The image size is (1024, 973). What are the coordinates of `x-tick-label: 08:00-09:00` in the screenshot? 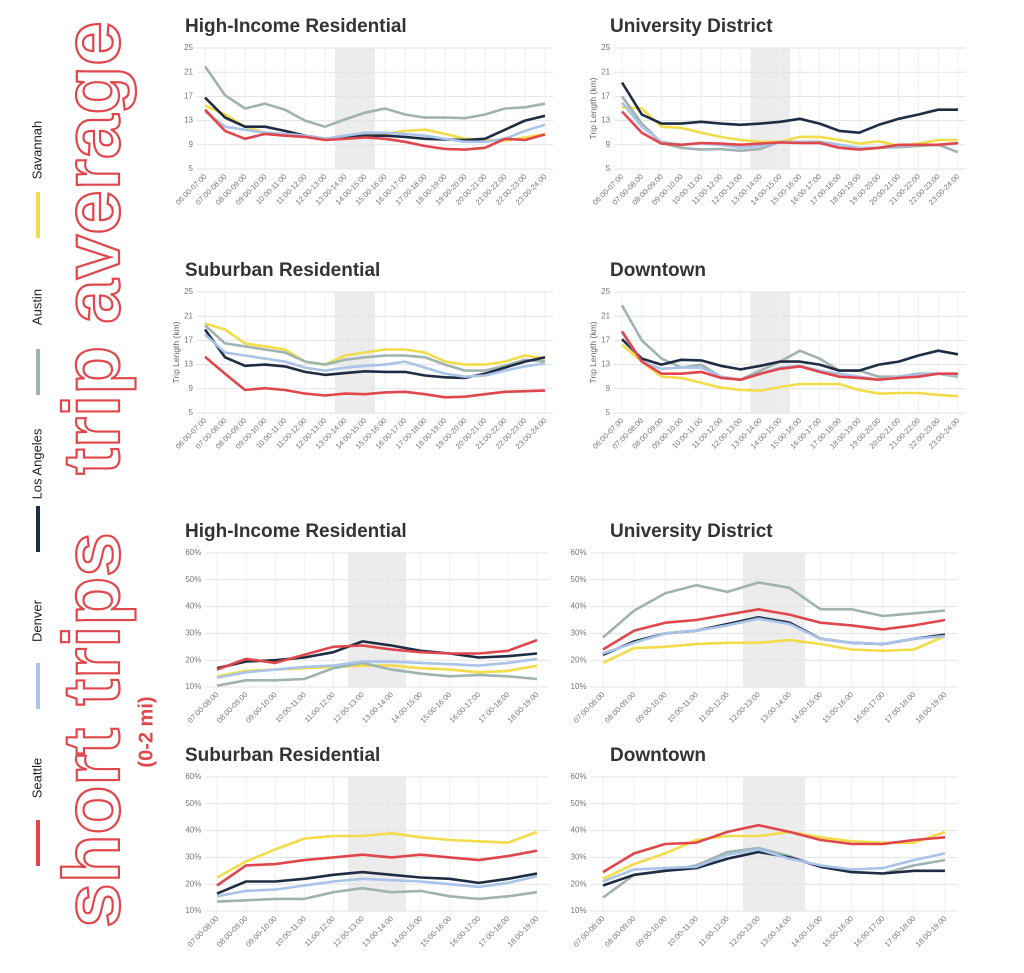 It's located at (620, 931).